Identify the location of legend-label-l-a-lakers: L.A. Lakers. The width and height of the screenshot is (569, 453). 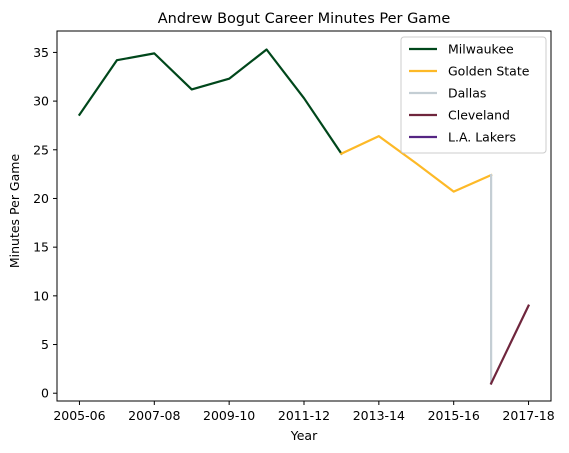
(482, 137).